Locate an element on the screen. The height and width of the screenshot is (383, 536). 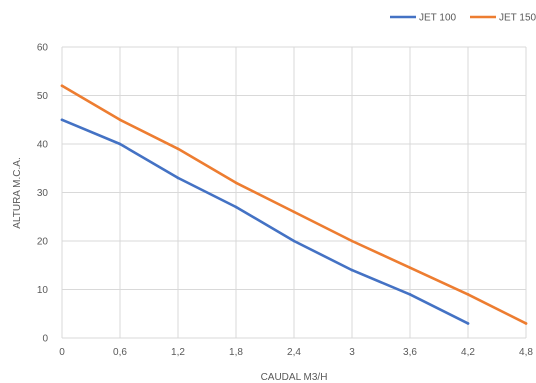
x-tick-label: 1,2 is located at coordinates (178, 352).